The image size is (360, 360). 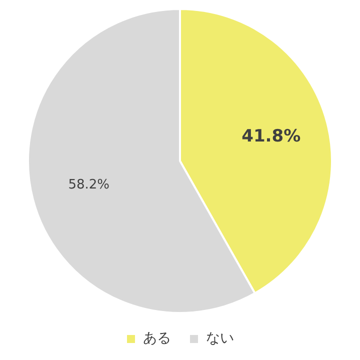 What do you see at coordinates (220, 338) in the screenshot?
I see `legend-label: ない` at bounding box center [220, 338].